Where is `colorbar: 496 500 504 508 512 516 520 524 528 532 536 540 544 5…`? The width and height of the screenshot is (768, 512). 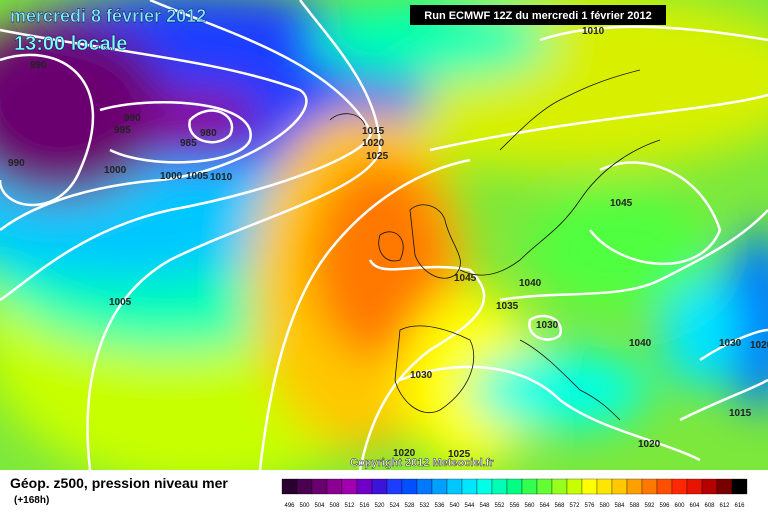
colorbar: 496 500 504 508 512 516 520 524 528 532 536 540 544 5… is located at coordinates (514, 493).